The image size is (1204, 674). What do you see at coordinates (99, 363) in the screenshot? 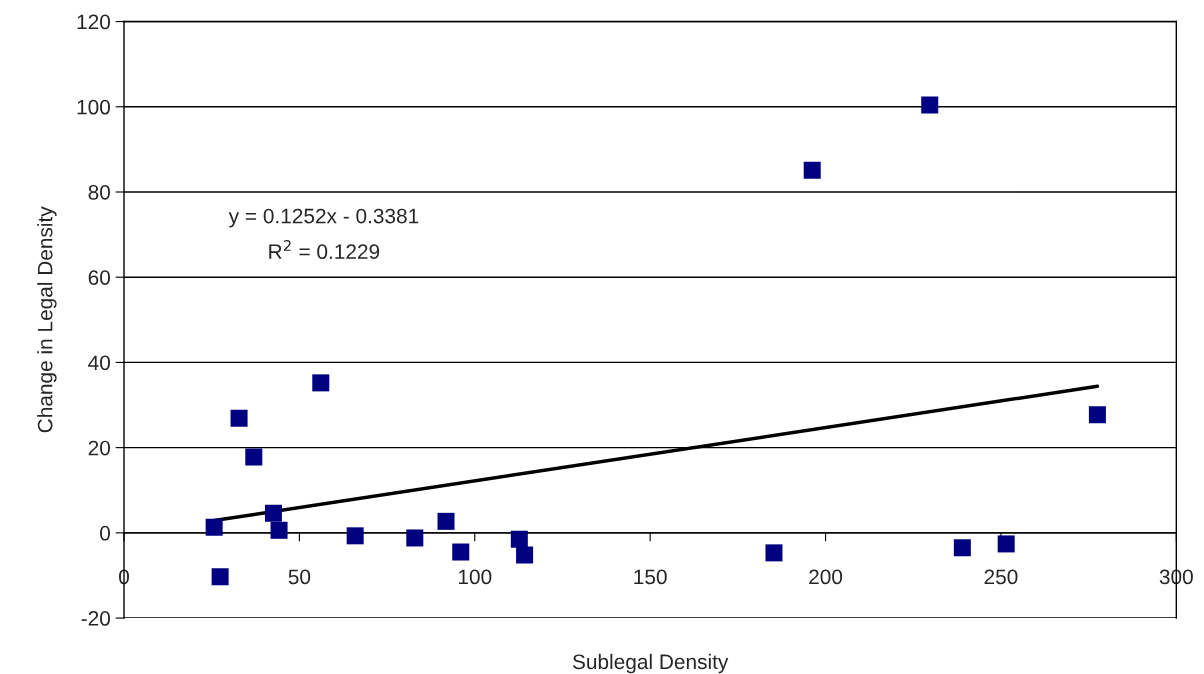
I see `y-tick-label: 40` at bounding box center [99, 363].